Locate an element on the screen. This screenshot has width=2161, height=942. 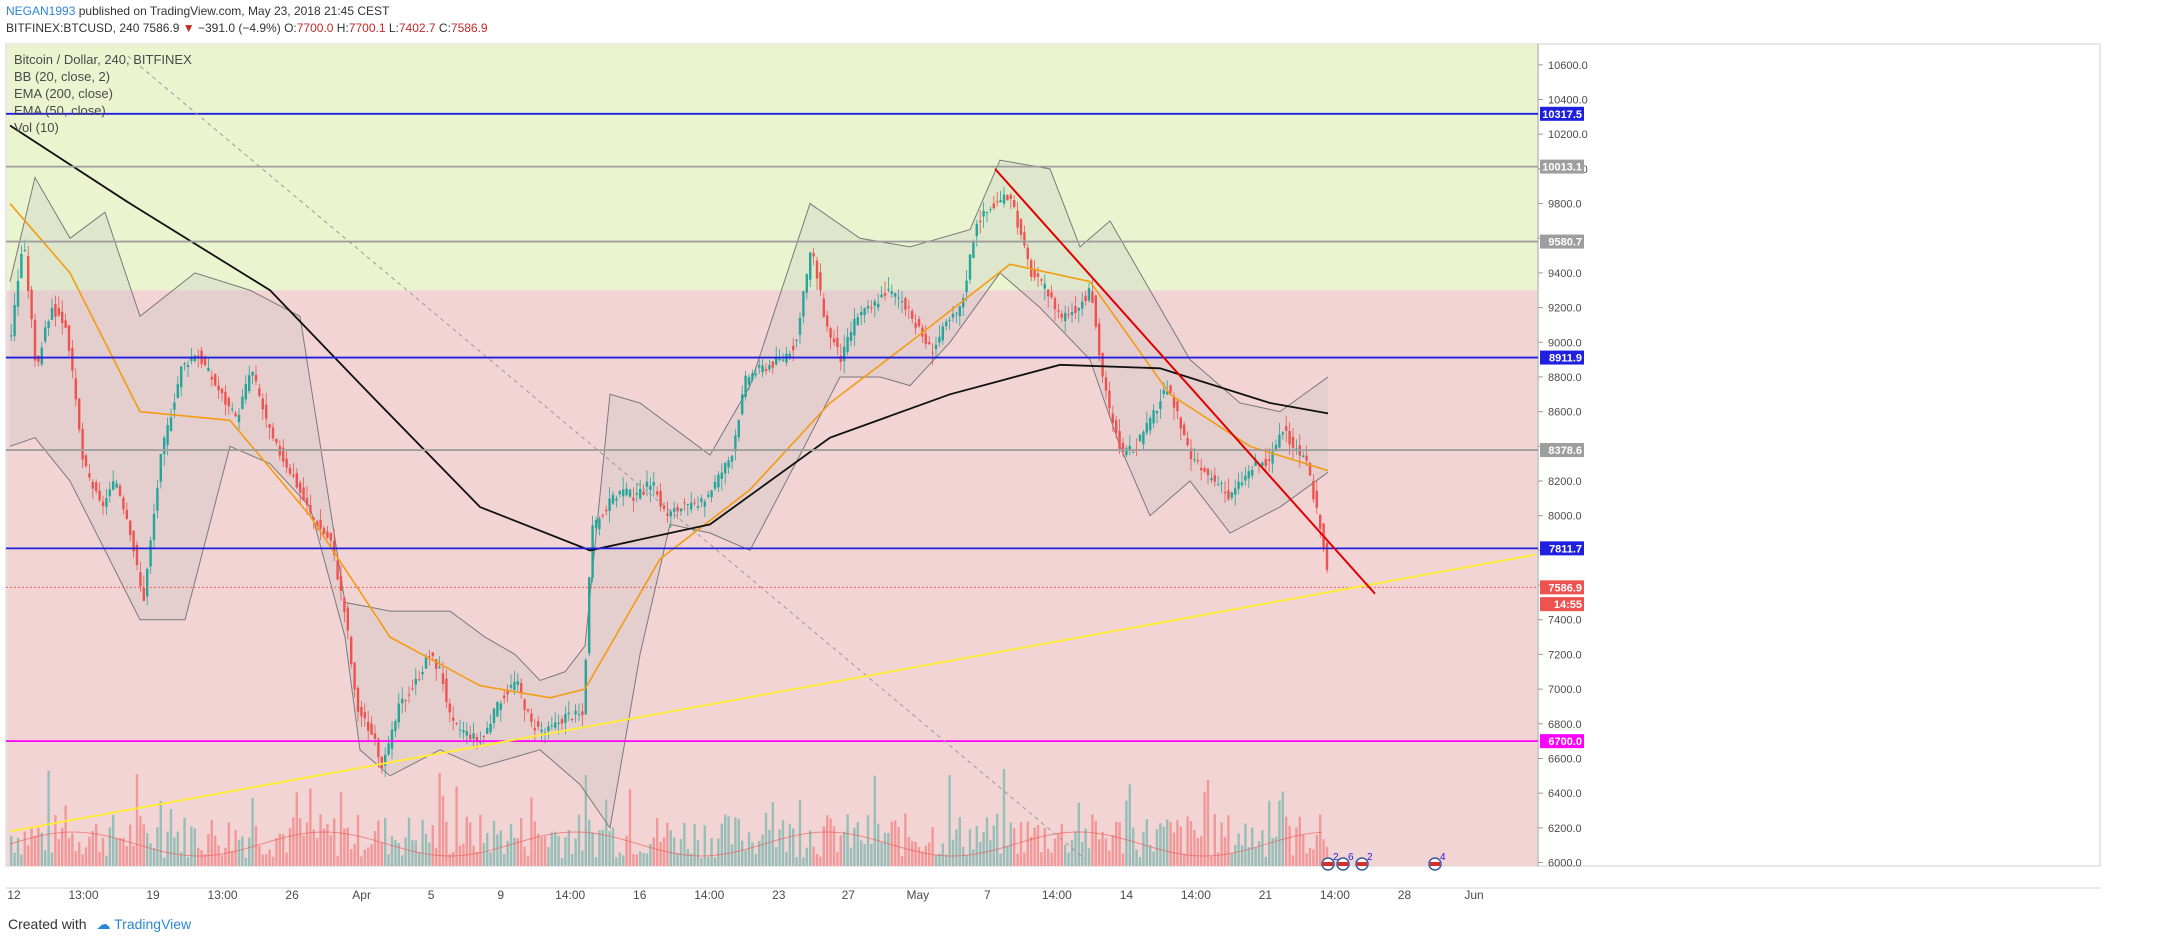
x-tick-label: 12 is located at coordinates (14, 895).